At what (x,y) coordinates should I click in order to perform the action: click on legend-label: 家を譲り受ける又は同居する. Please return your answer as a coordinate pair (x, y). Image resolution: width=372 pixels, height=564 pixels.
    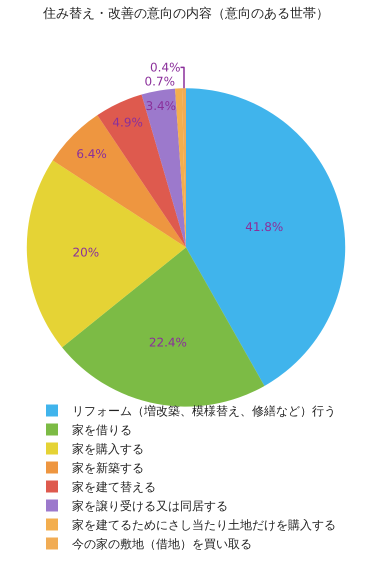
    Looking at the image, I should click on (150, 506).